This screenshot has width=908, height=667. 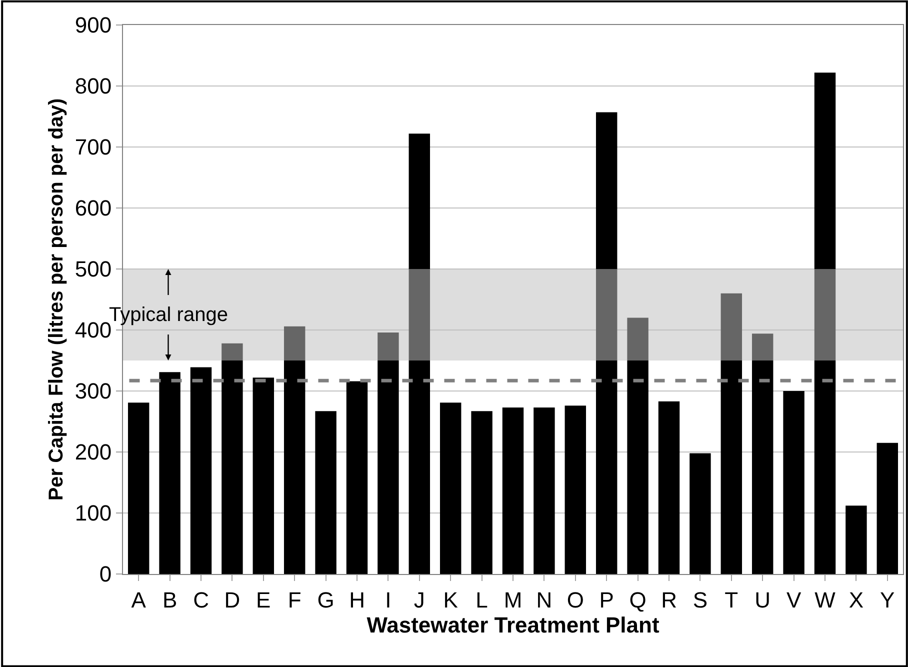 I want to click on band-label: Typical range, so click(x=168, y=315).